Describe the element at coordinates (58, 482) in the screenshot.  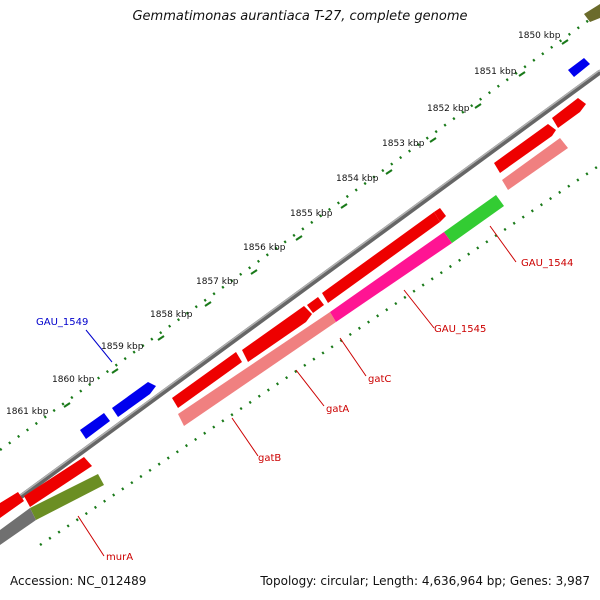
I see `gene-murA` at that location.